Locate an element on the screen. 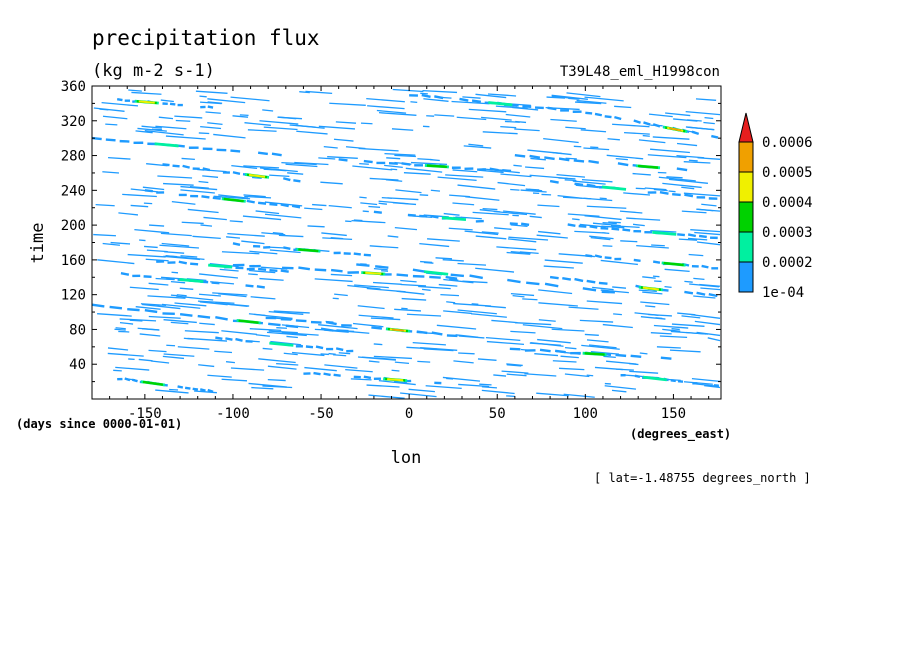  y-tick-label: 40 is located at coordinates (77, 365).